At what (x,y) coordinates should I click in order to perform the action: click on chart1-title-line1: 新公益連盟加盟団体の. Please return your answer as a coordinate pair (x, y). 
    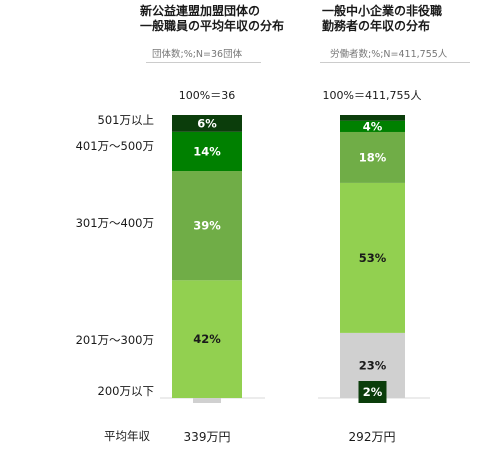
    Looking at the image, I should click on (200, 11).